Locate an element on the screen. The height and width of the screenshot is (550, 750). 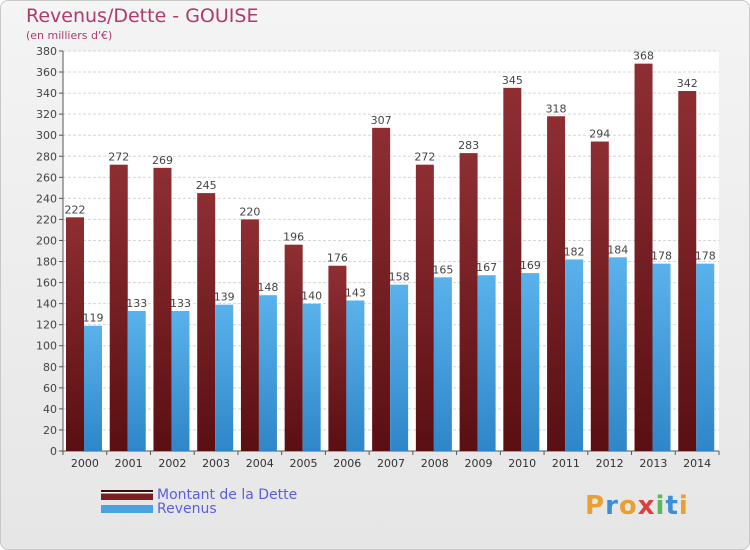
x-tick-label: 2002 is located at coordinates (172, 463).